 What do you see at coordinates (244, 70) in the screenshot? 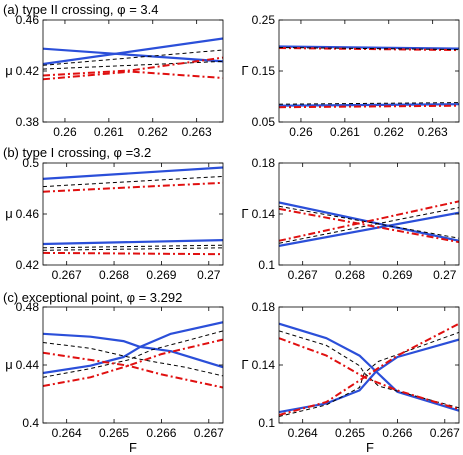
I see `panel-1-ylabel: Γ` at bounding box center [244, 70].